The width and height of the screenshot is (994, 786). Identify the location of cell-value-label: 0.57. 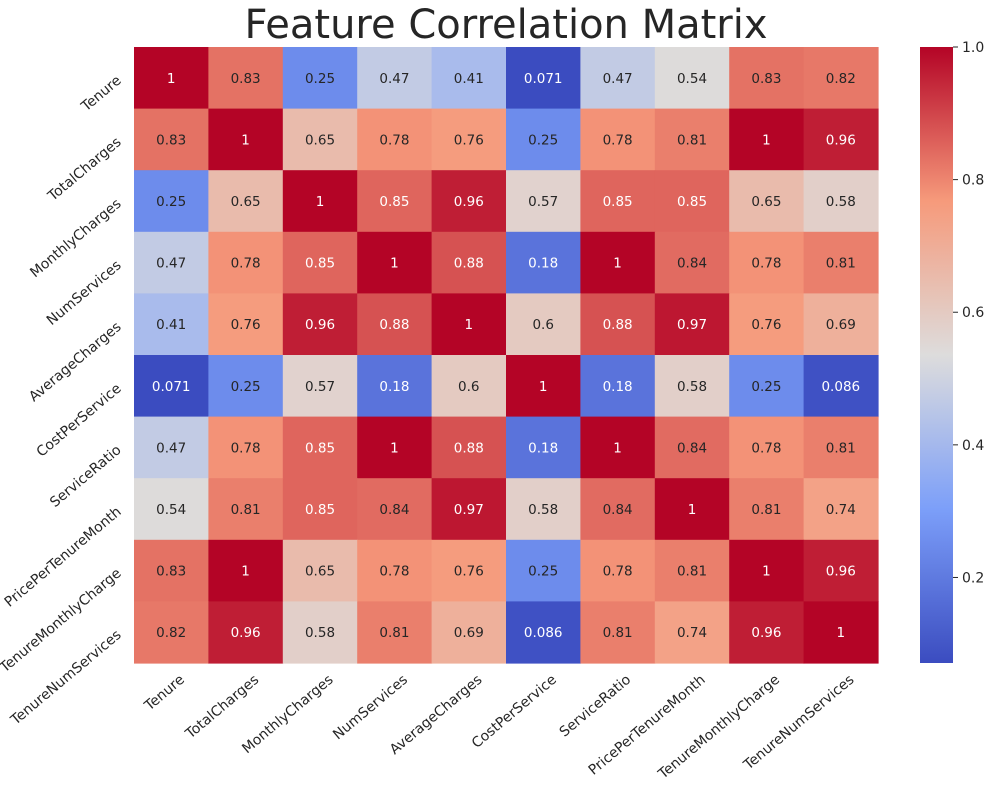
(543, 202).